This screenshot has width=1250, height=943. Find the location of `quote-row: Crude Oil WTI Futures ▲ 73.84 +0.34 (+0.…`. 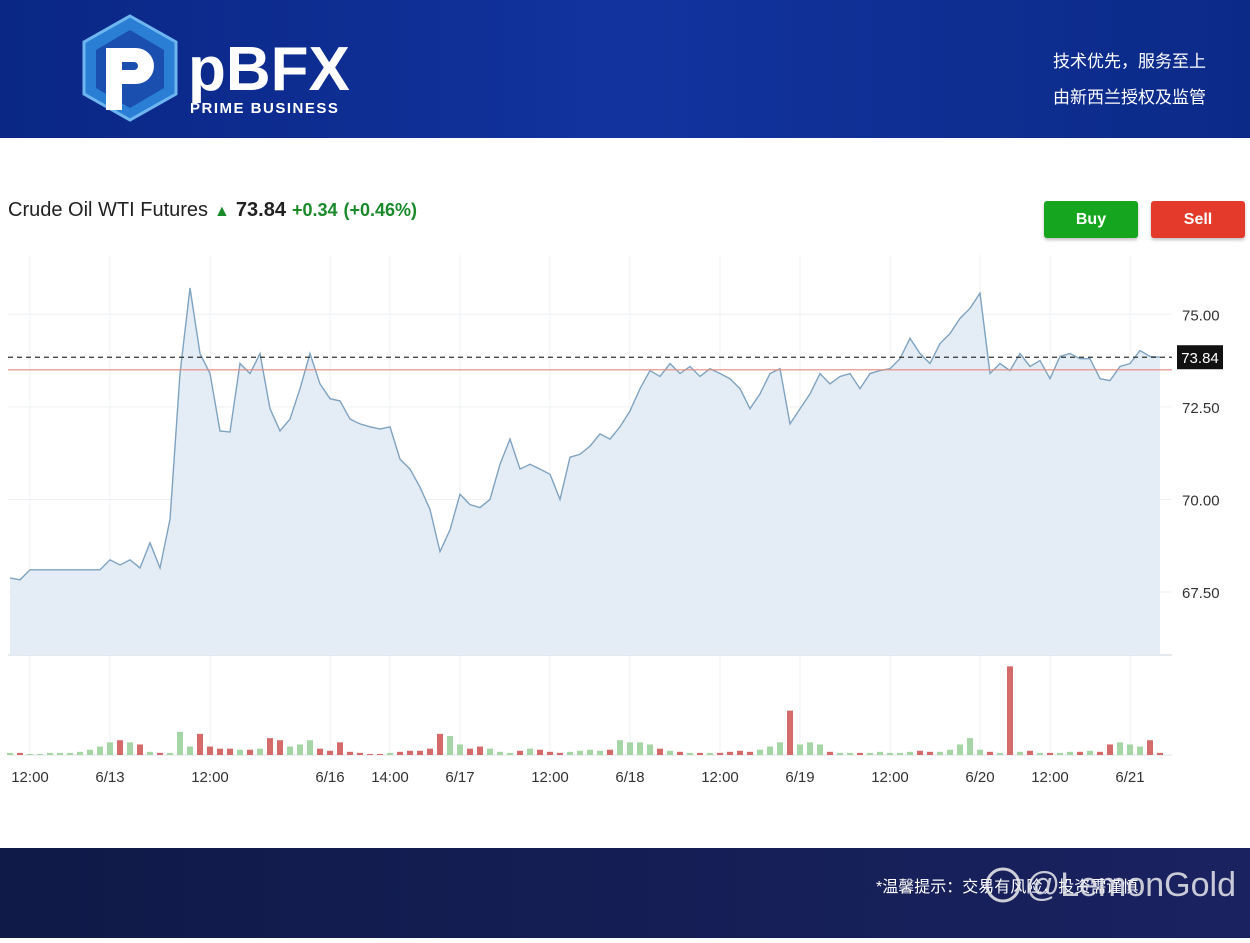

quote-row: Crude Oil WTI Futures ▲ 73.84 +0.34 (+0.… is located at coordinates (212, 210).